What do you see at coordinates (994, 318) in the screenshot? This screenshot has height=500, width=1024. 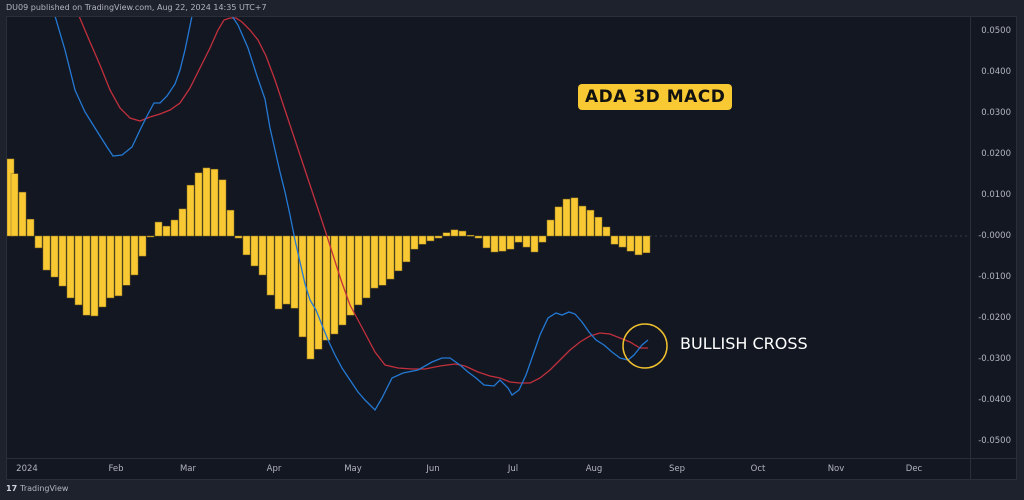 I see `price-label: -0.0200` at bounding box center [994, 318].